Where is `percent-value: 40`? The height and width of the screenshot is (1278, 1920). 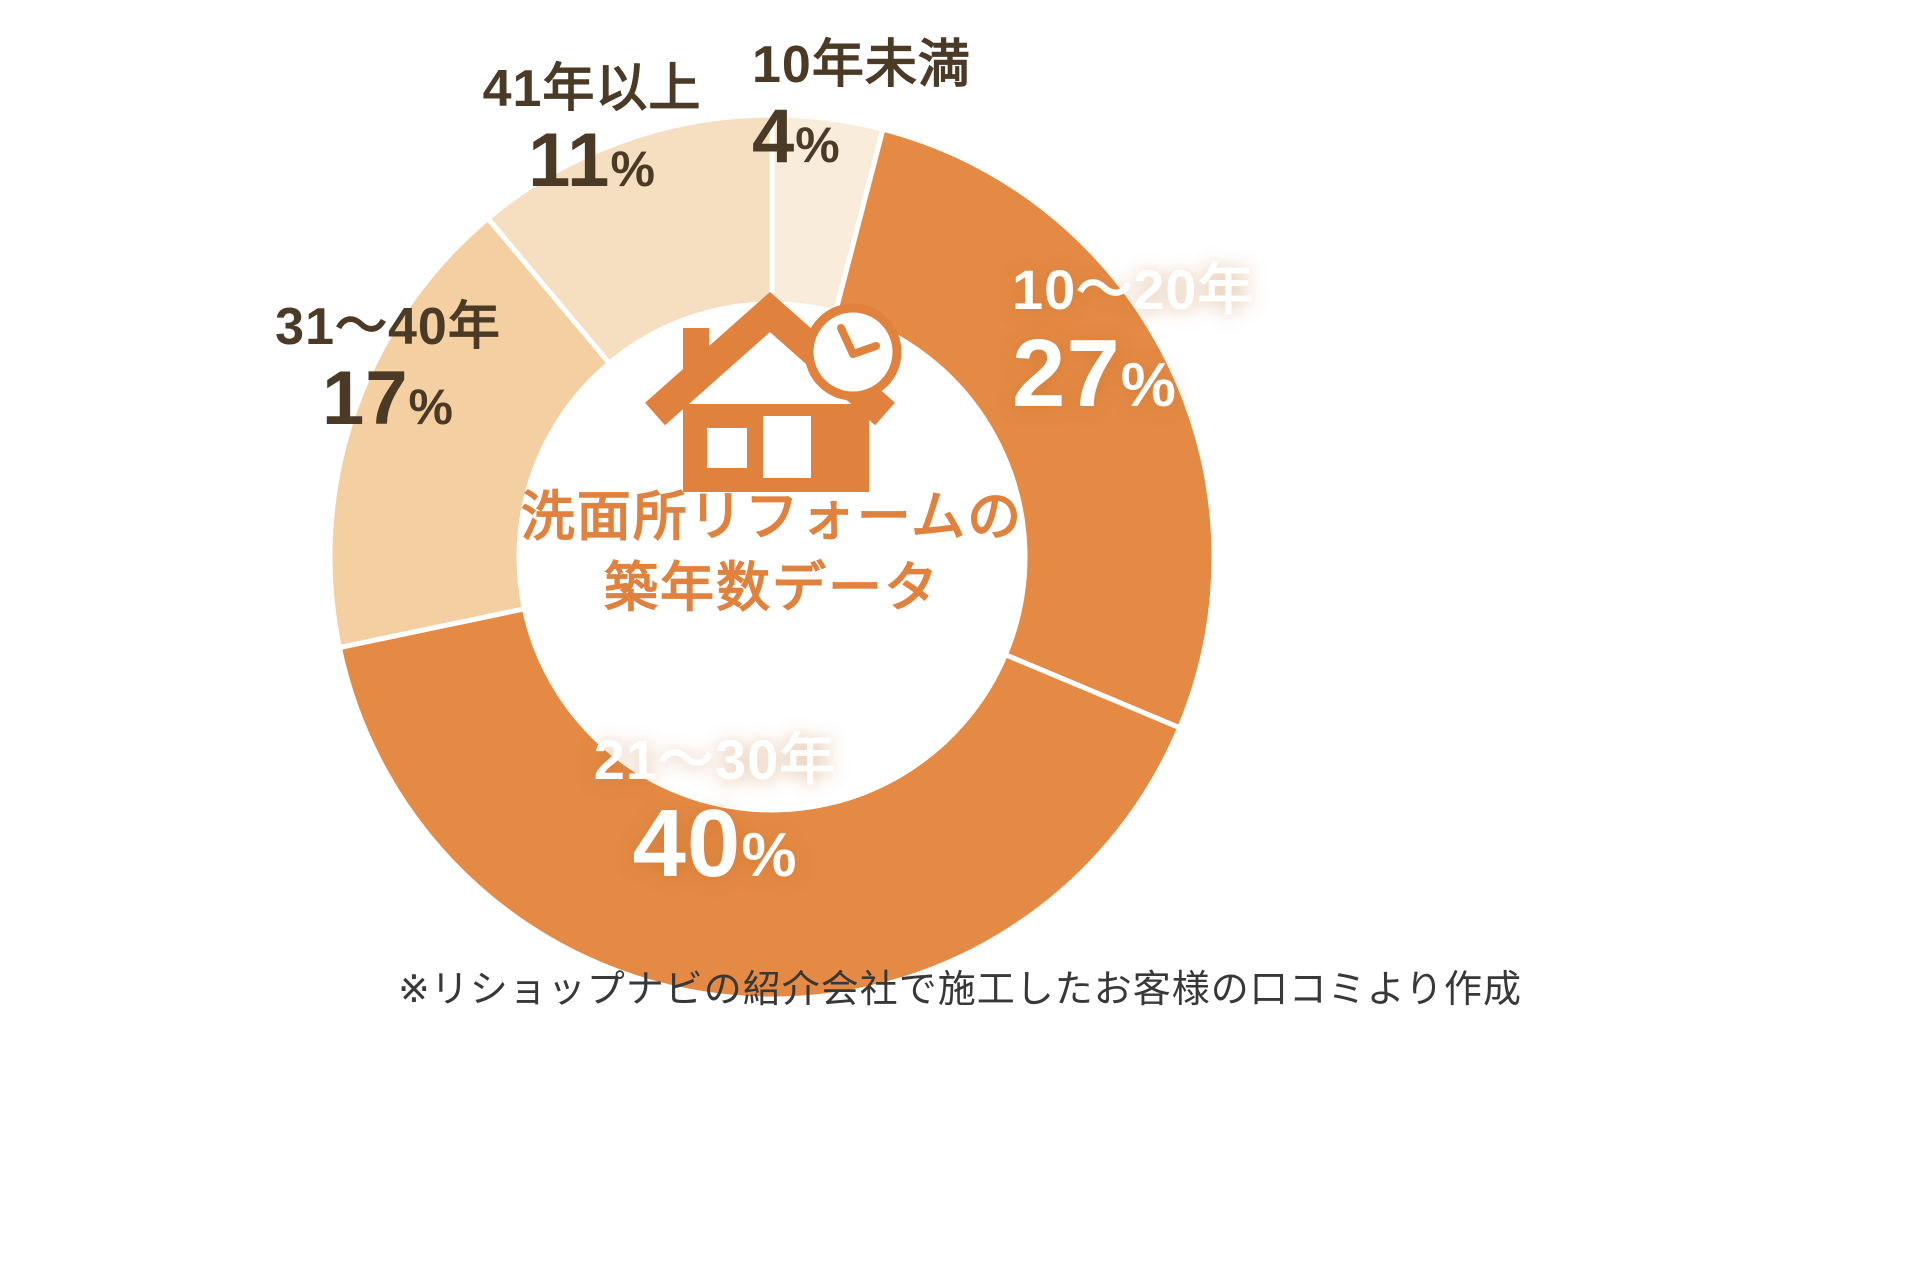
percent-value: 40 is located at coordinates (687, 844).